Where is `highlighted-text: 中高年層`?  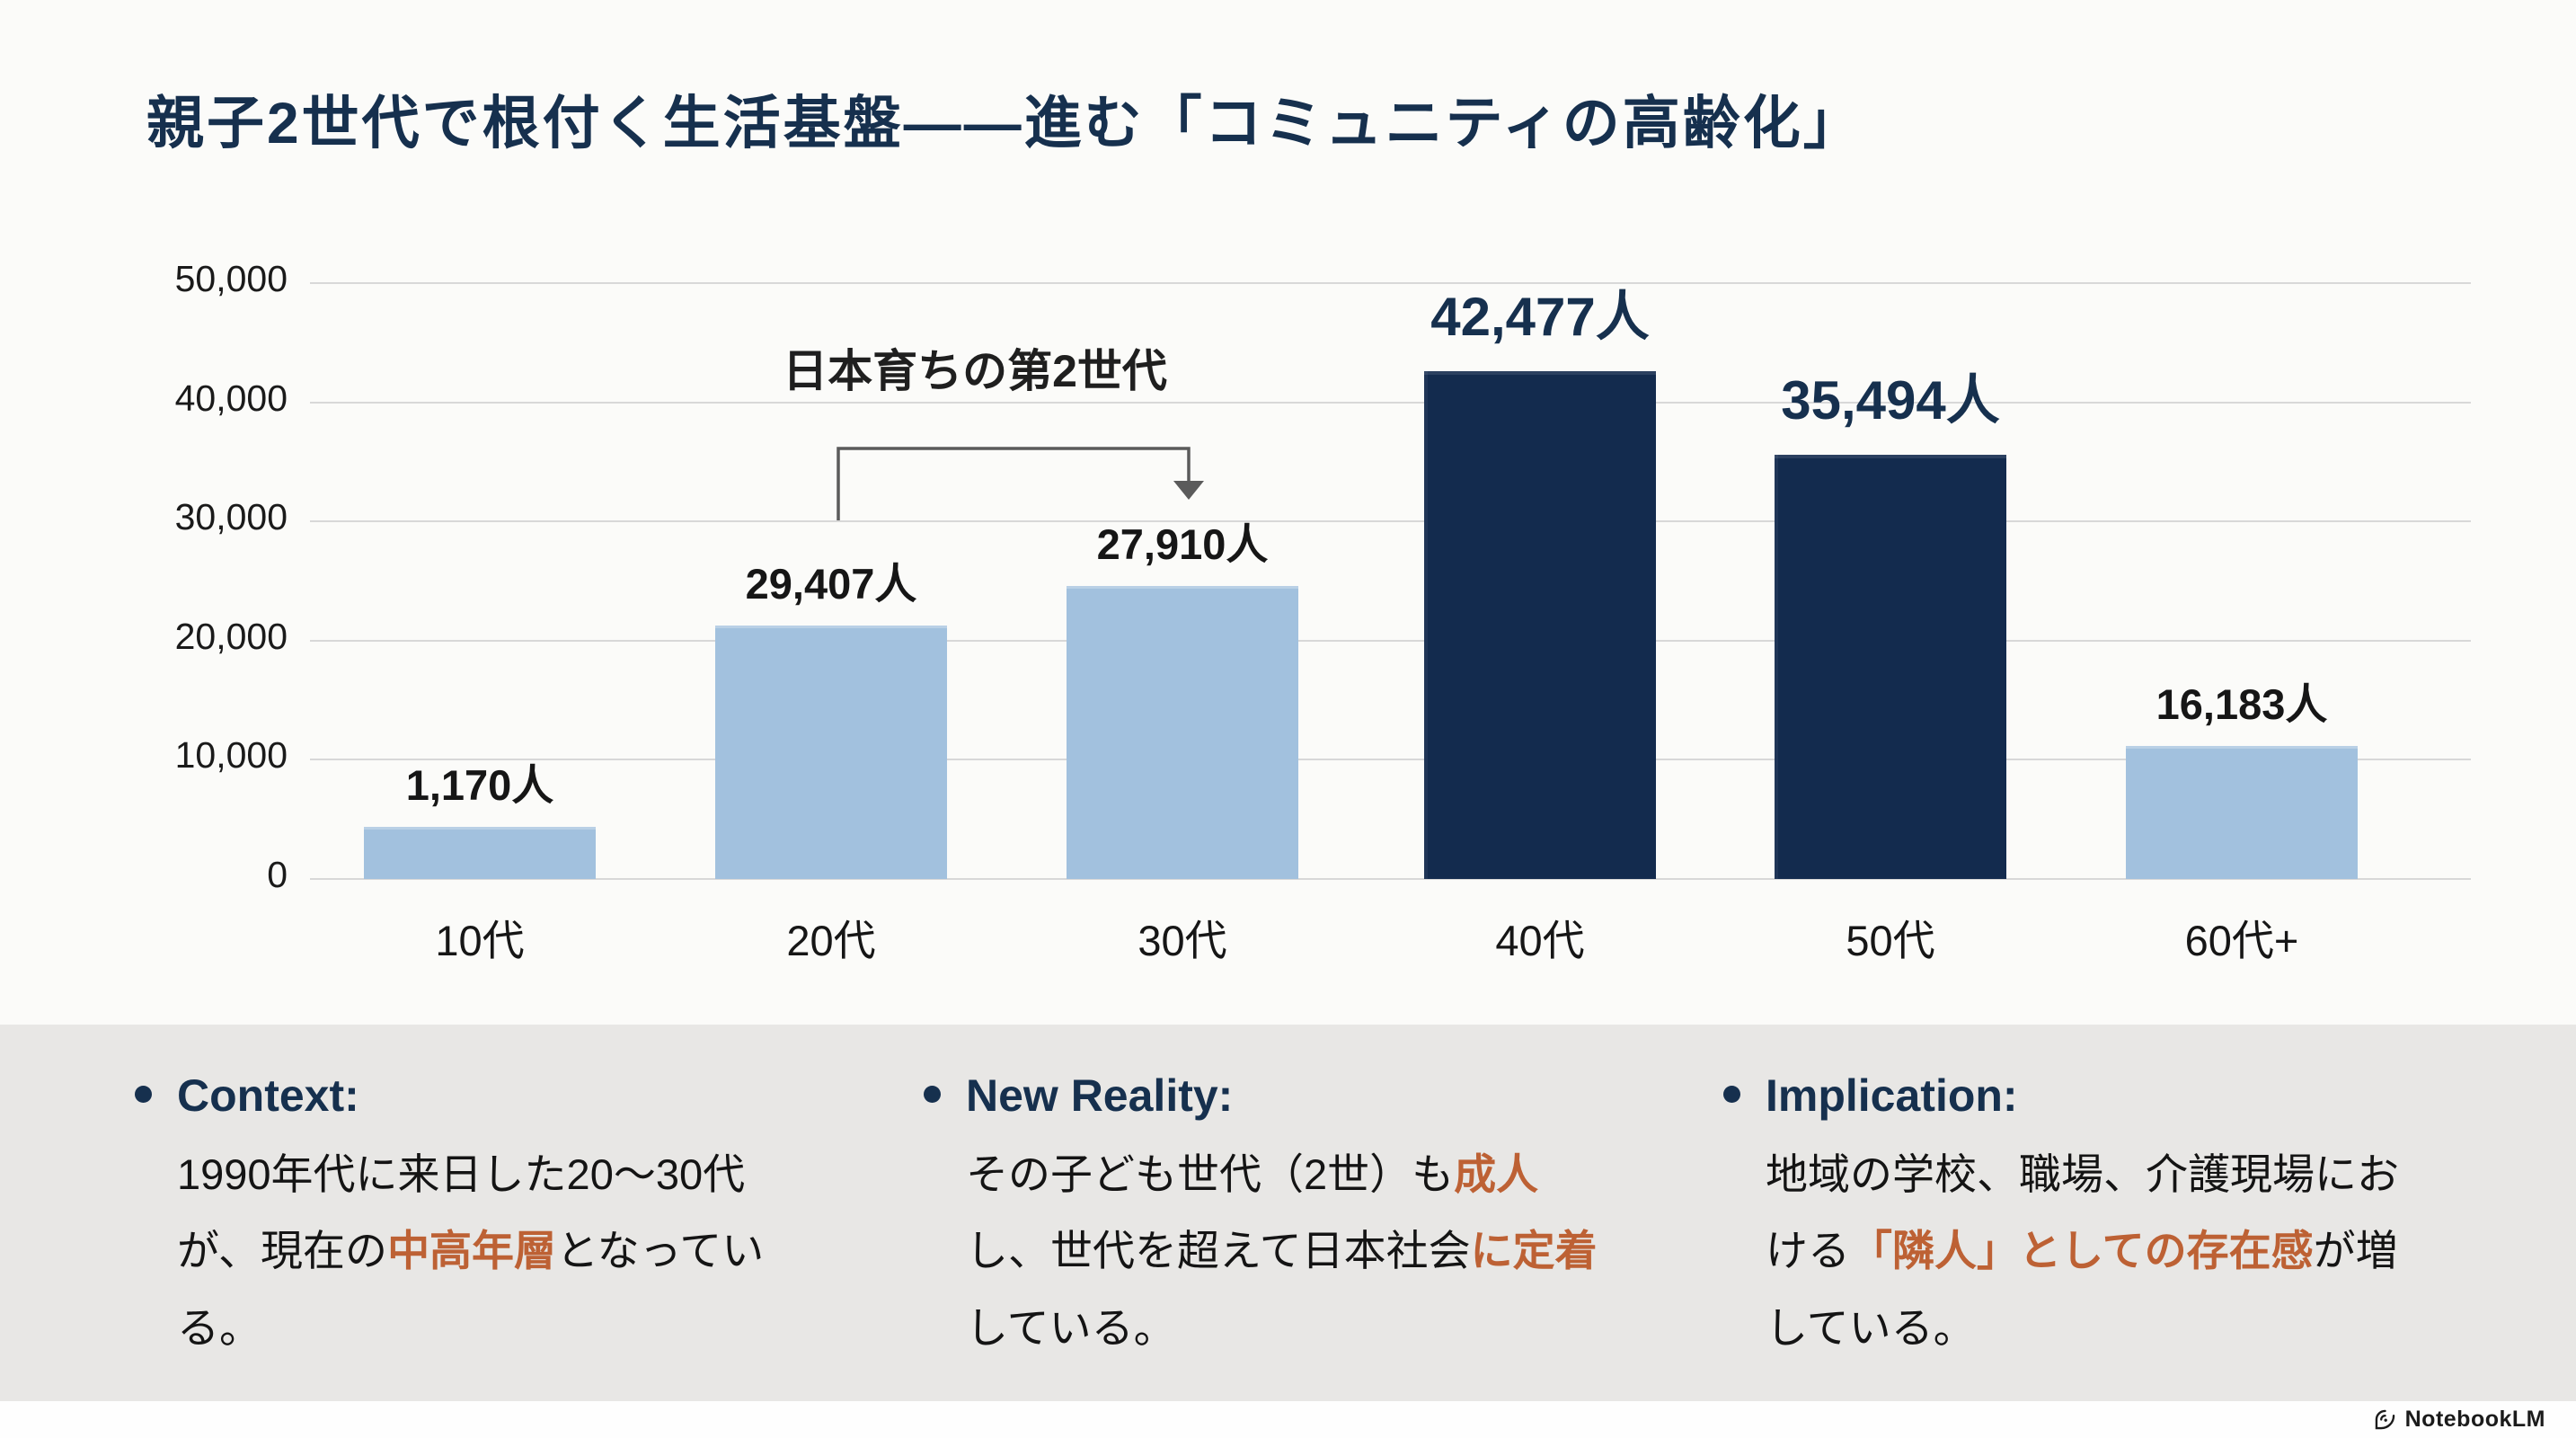
highlighted-text: 中高年層 is located at coordinates (472, 1251).